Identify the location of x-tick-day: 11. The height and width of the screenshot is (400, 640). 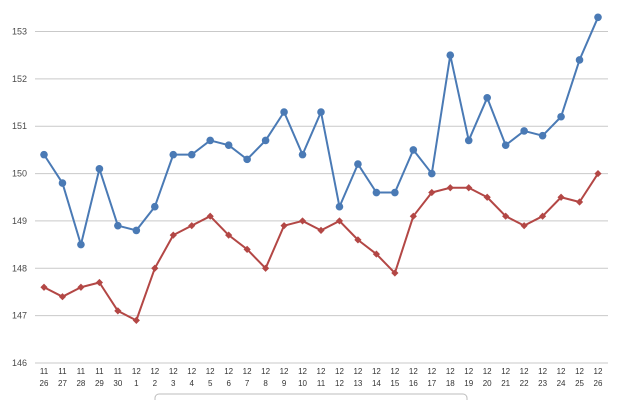
(321, 383).